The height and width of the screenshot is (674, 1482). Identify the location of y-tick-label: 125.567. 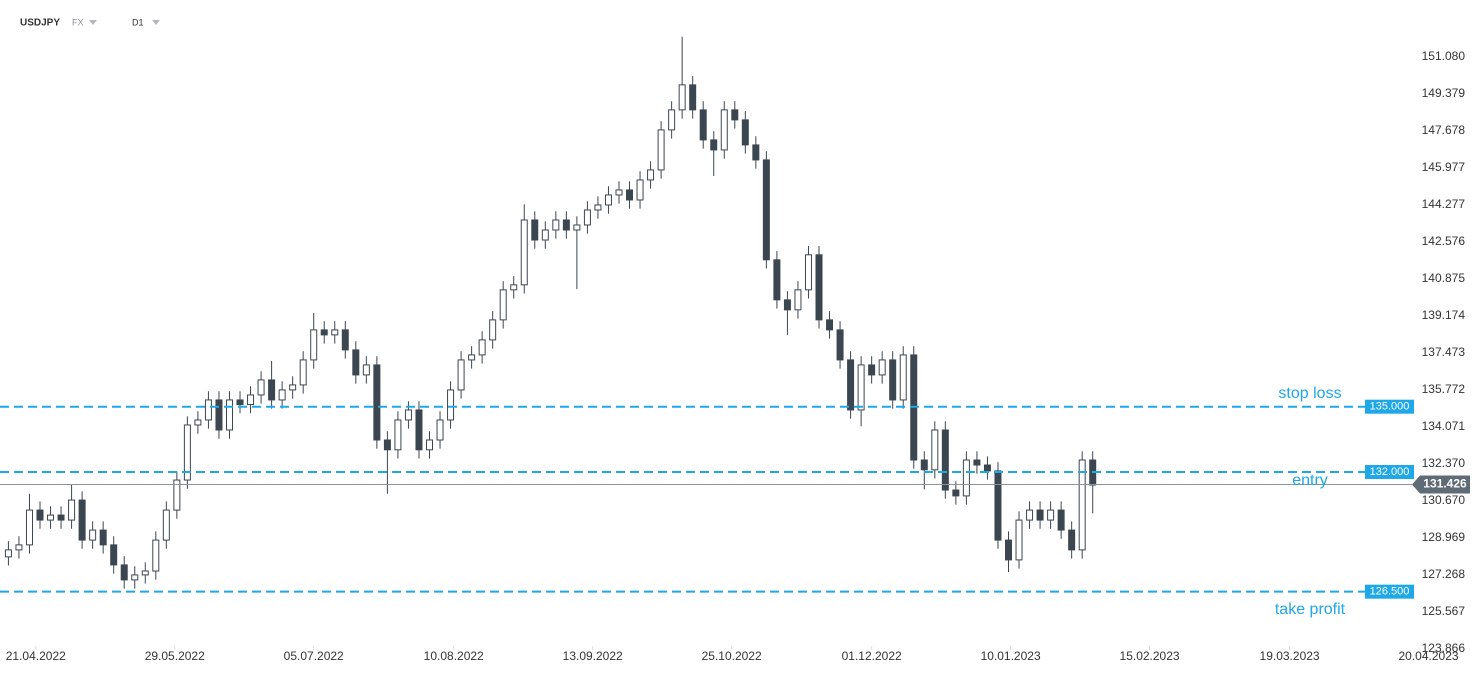
(1444, 611).